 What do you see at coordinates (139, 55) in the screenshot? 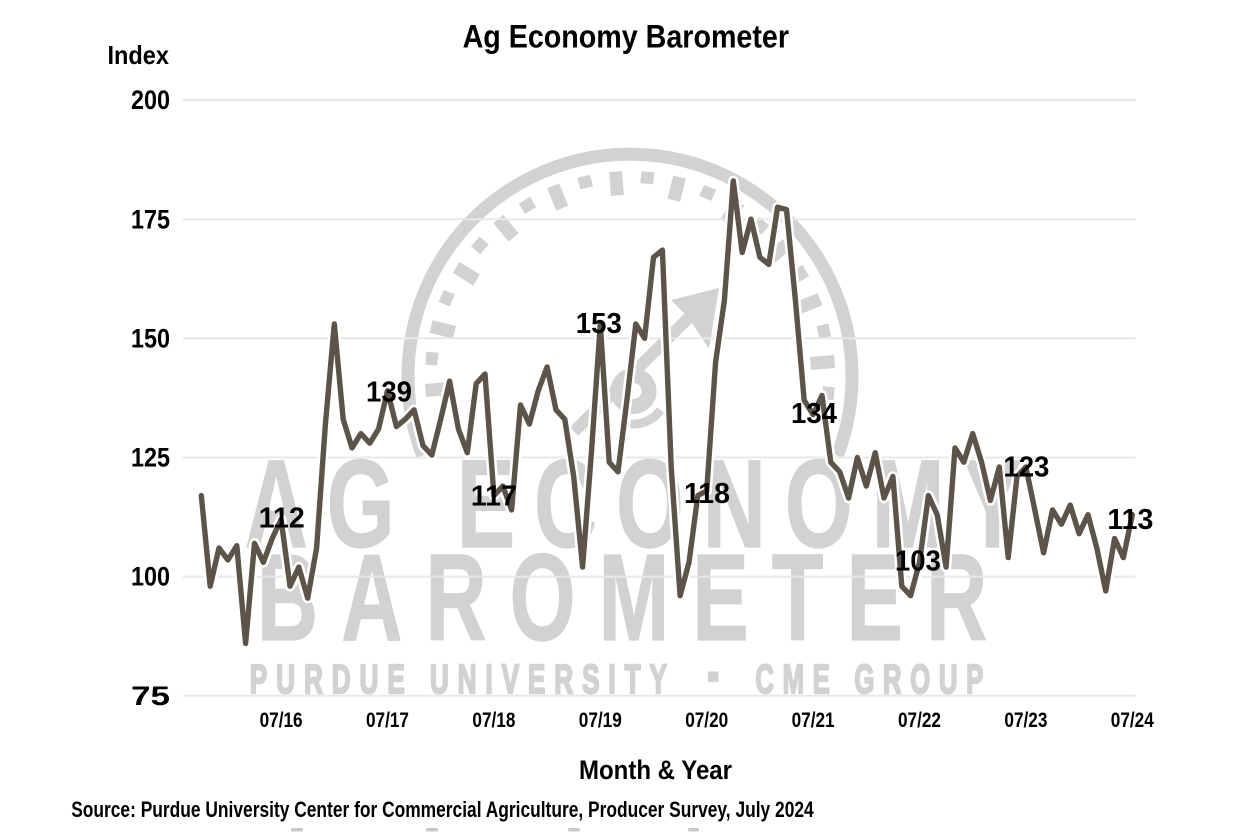
I see `svg-text: Index` at bounding box center [139, 55].